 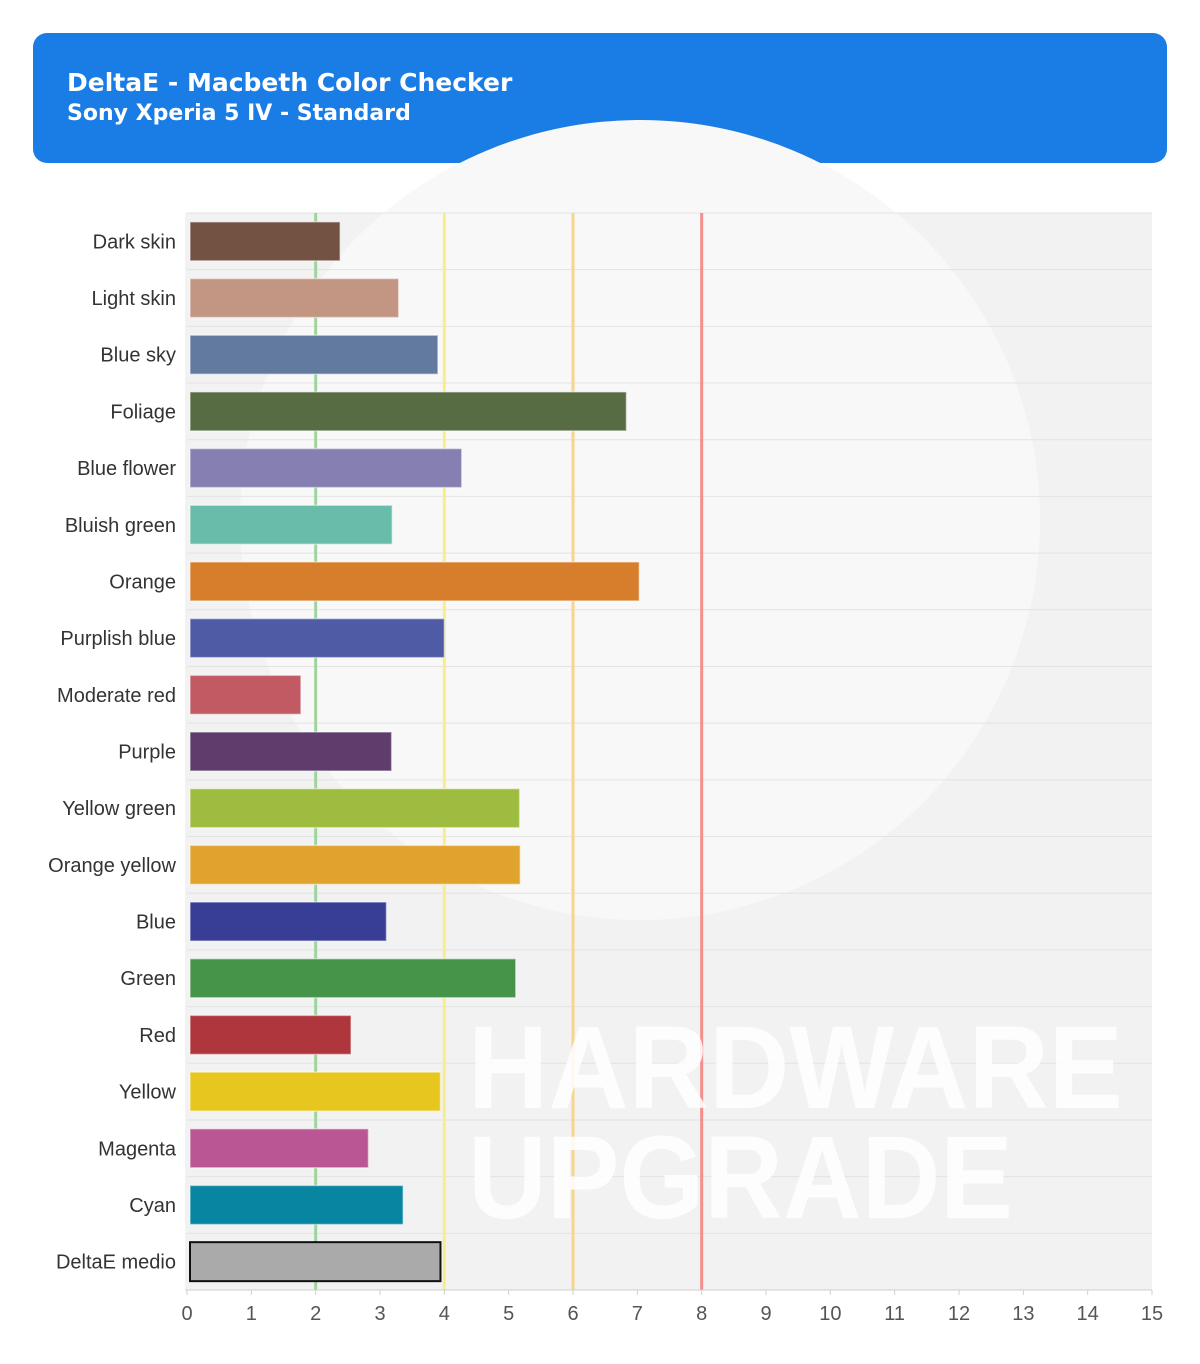 What do you see at coordinates (672, 1307) in the screenshot?
I see `x-axis: 0 1 2 3 4 5 6 7 8 9 10 11 12 13 14 15` at bounding box center [672, 1307].